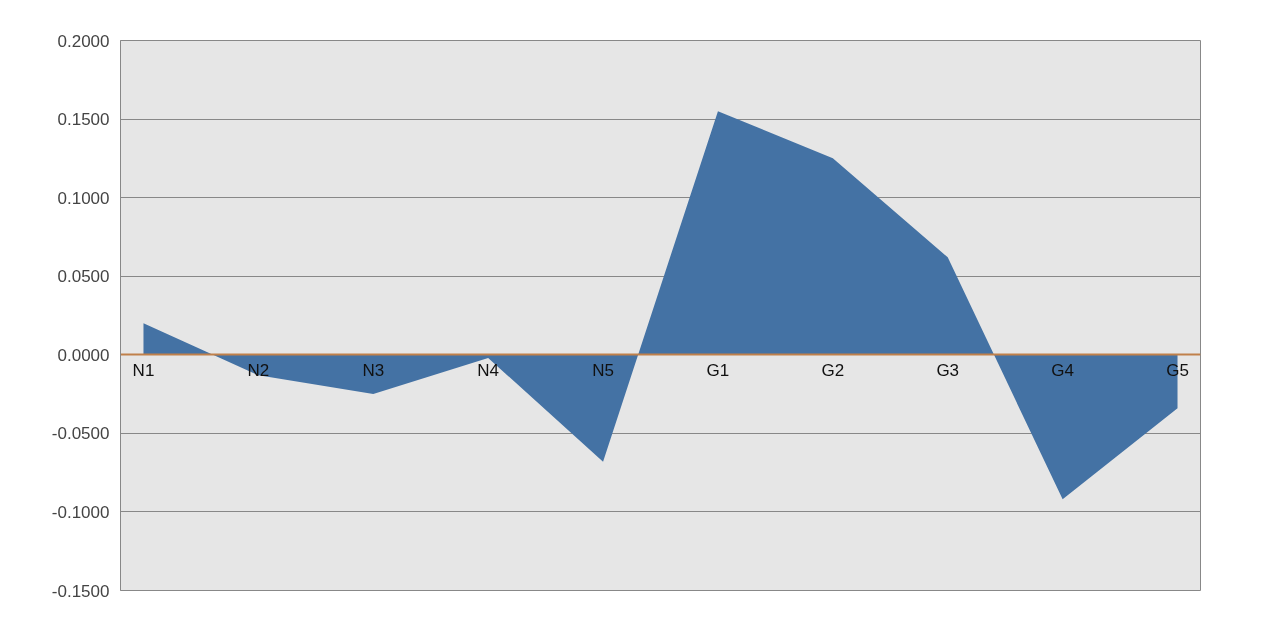 This screenshot has width=1280, height=628. What do you see at coordinates (80, 512) in the screenshot?
I see `y-tick-label: -0.1000` at bounding box center [80, 512].